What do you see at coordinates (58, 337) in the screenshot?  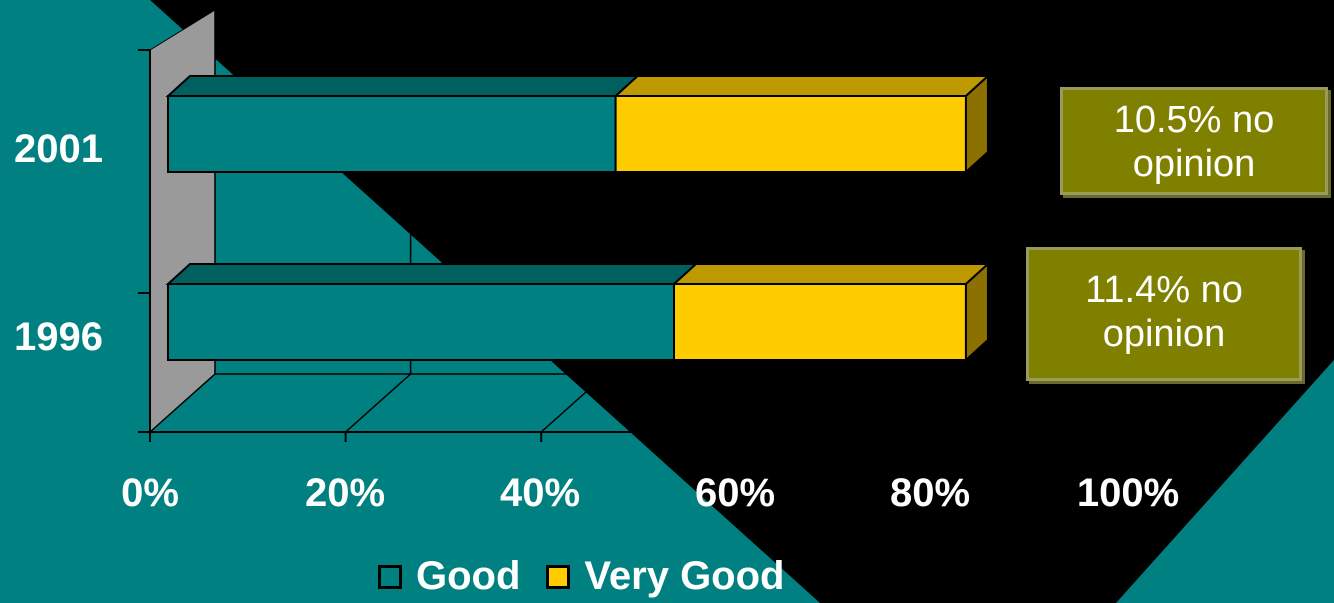 I see `category-label-1996: 1996` at bounding box center [58, 337].